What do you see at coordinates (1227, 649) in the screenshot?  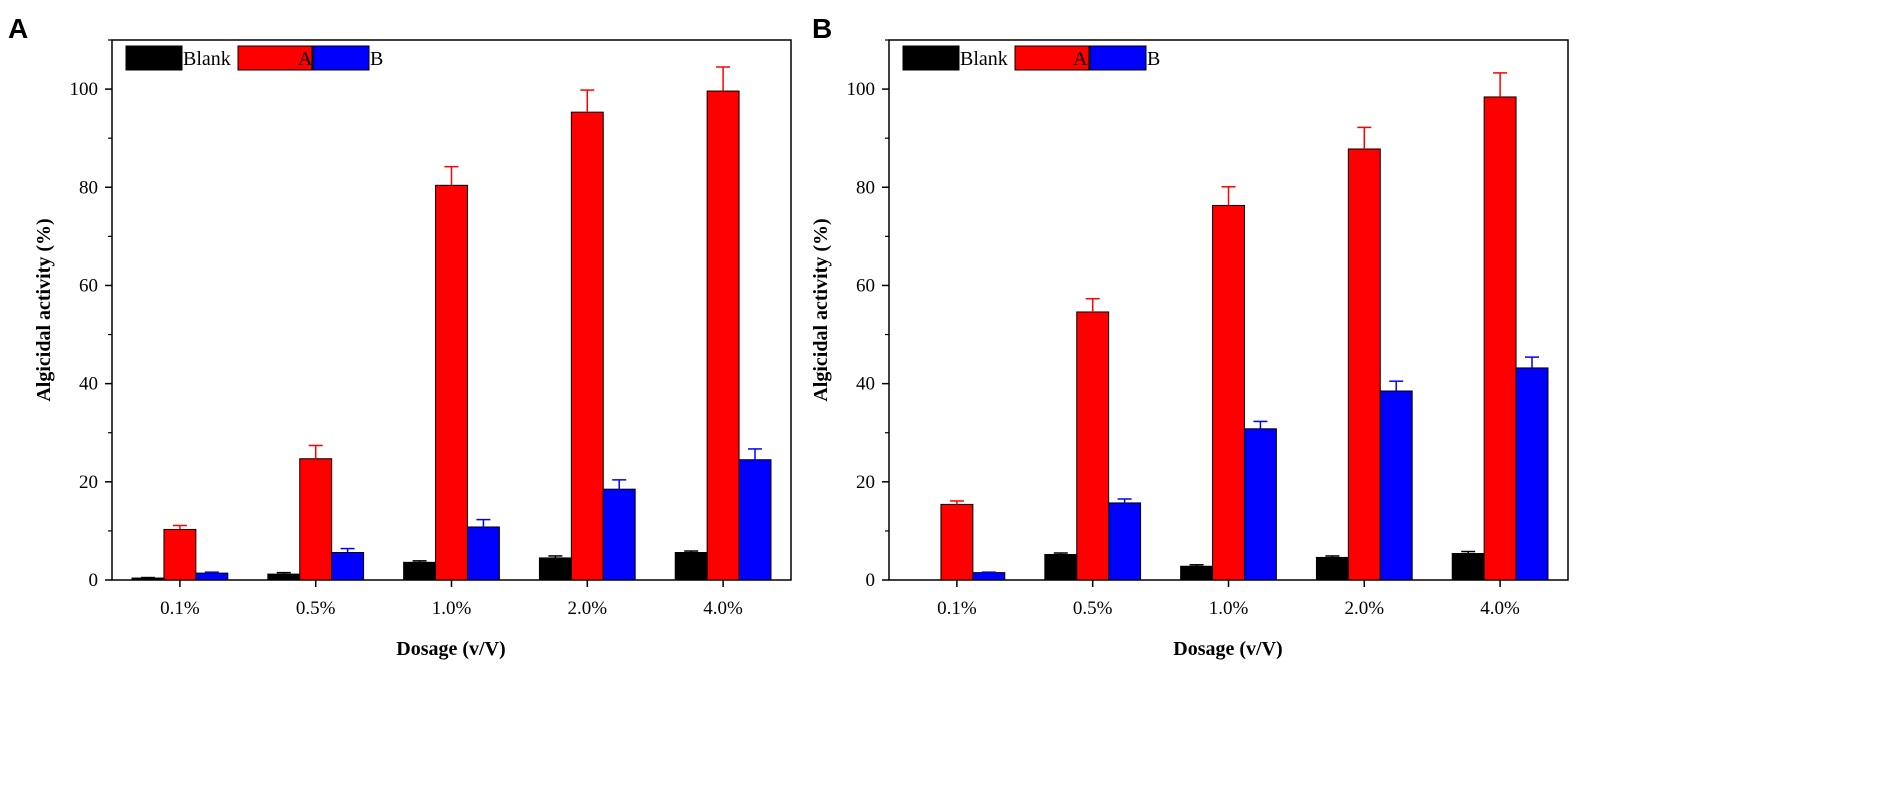 I see `x-axis-title-b: Dosage (v/V)` at bounding box center [1227, 649].